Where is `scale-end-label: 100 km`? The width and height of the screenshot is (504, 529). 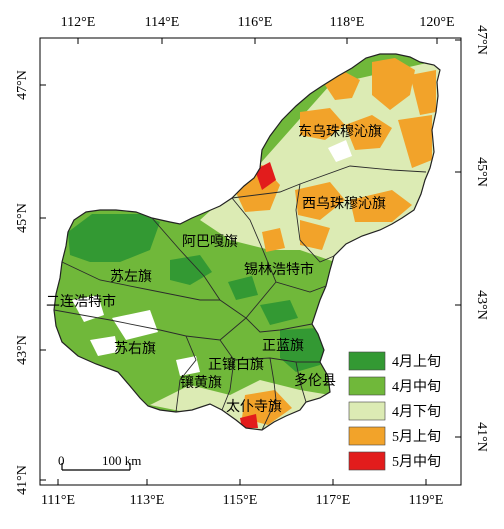
scale-end-label: 100 km is located at coordinates (121, 460).